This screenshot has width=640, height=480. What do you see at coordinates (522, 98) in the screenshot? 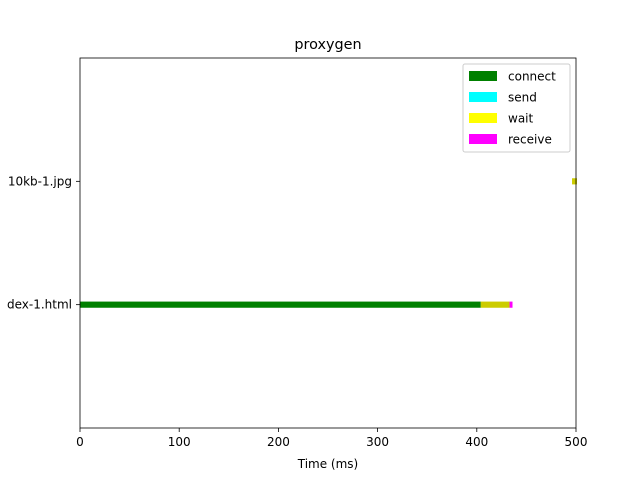
I see `legend-label-send: send` at bounding box center [522, 98].